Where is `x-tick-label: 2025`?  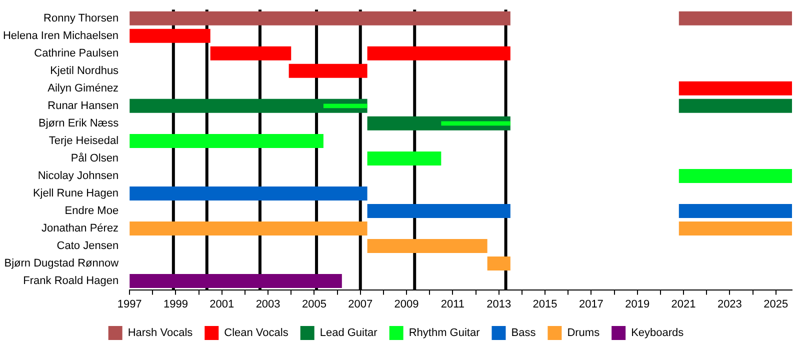 x-tick-label: 2025 is located at coordinates (776, 304).